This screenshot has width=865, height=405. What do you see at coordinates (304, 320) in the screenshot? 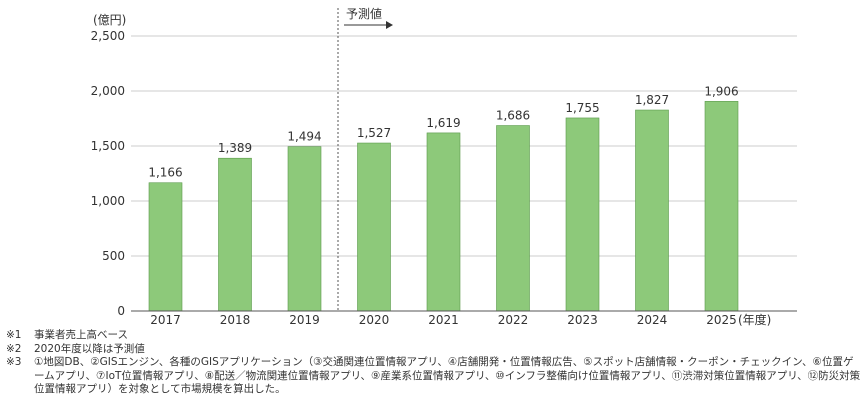
I see `x-tick-label: 2019` at bounding box center [304, 320].